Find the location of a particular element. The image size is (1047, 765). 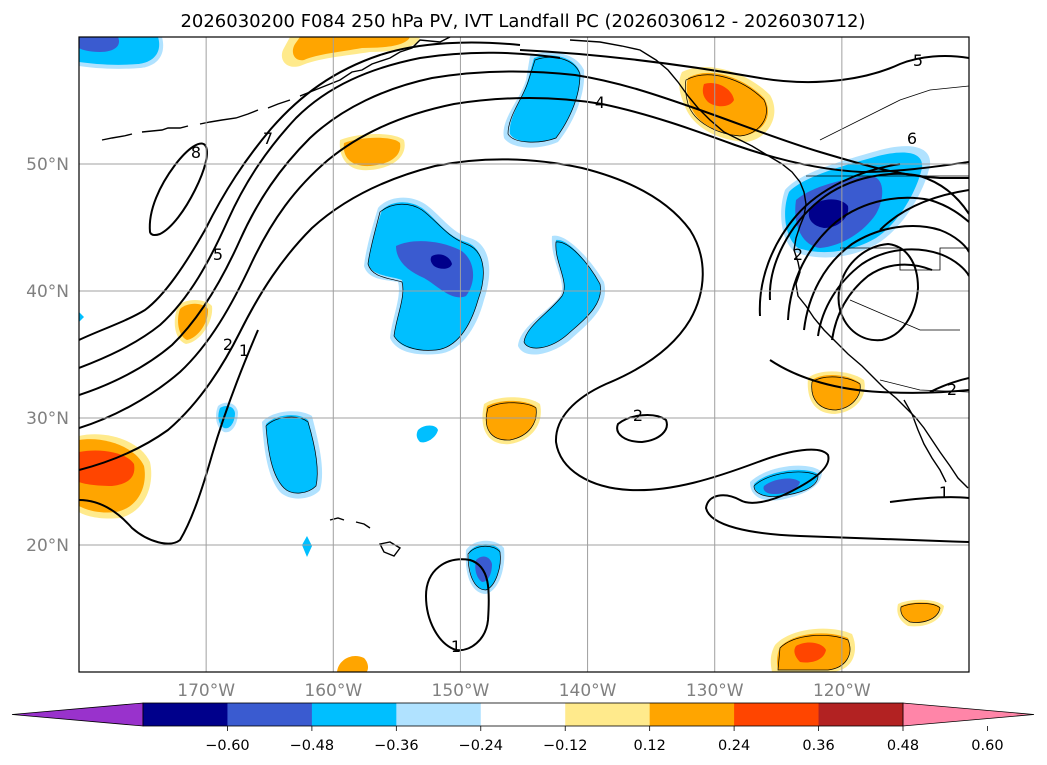

lat-tick-label: 30°N is located at coordinates (47, 419).